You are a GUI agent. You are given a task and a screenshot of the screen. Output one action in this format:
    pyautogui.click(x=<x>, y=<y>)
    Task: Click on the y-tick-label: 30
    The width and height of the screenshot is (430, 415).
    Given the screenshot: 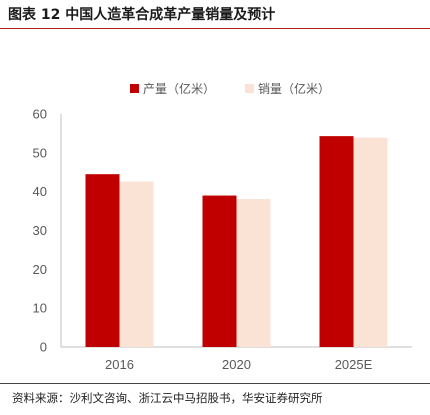 What is the action you would take?
    pyautogui.click(x=40, y=230)
    